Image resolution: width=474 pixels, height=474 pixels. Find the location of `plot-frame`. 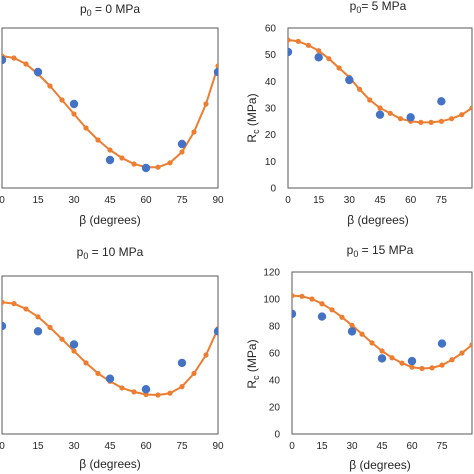

plot-frame is located at coordinates (382, 353).